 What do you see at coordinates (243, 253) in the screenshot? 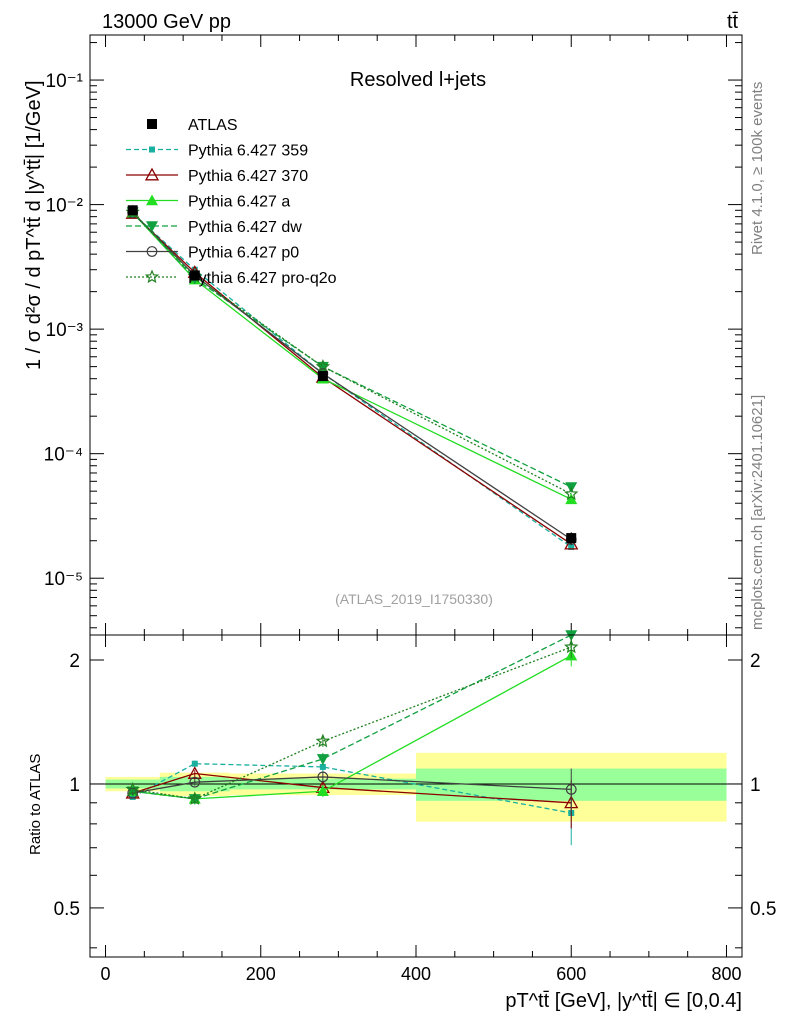
I see `legend-label: Pythia 6.427 p0` at bounding box center [243, 253].